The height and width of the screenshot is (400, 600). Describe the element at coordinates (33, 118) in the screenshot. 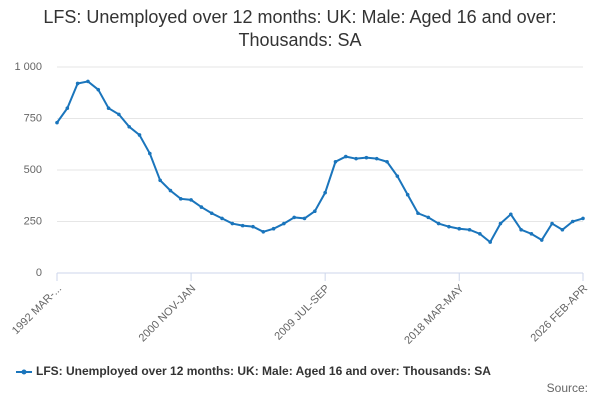

I see `y-tick-label: 750` at that location.